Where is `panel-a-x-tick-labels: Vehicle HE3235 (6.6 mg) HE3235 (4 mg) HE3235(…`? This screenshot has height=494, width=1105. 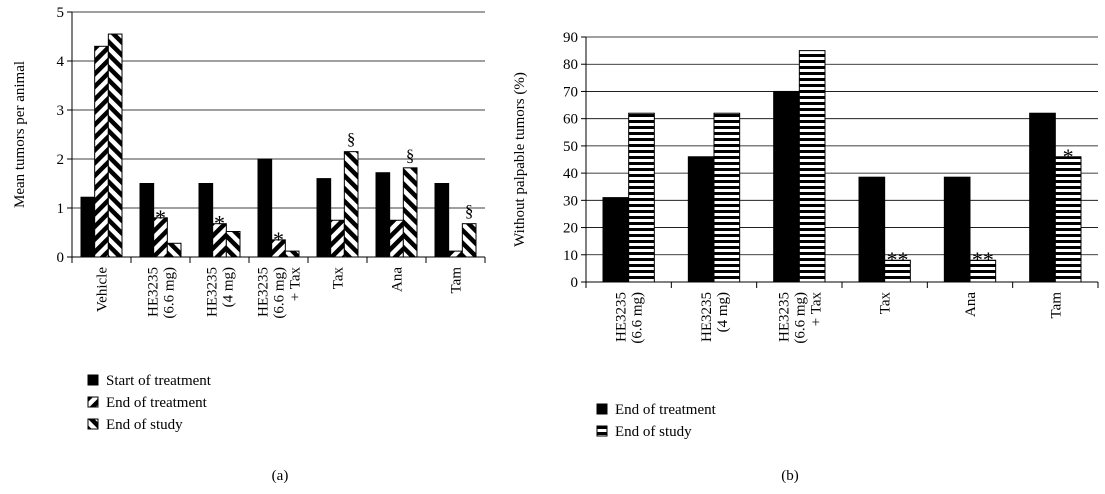
panel-a-x-tick-labels: Vehicle HE3235 (6.6 mg) HE3235 (4 mg) HE3235(… is located at coordinates (280, 293).